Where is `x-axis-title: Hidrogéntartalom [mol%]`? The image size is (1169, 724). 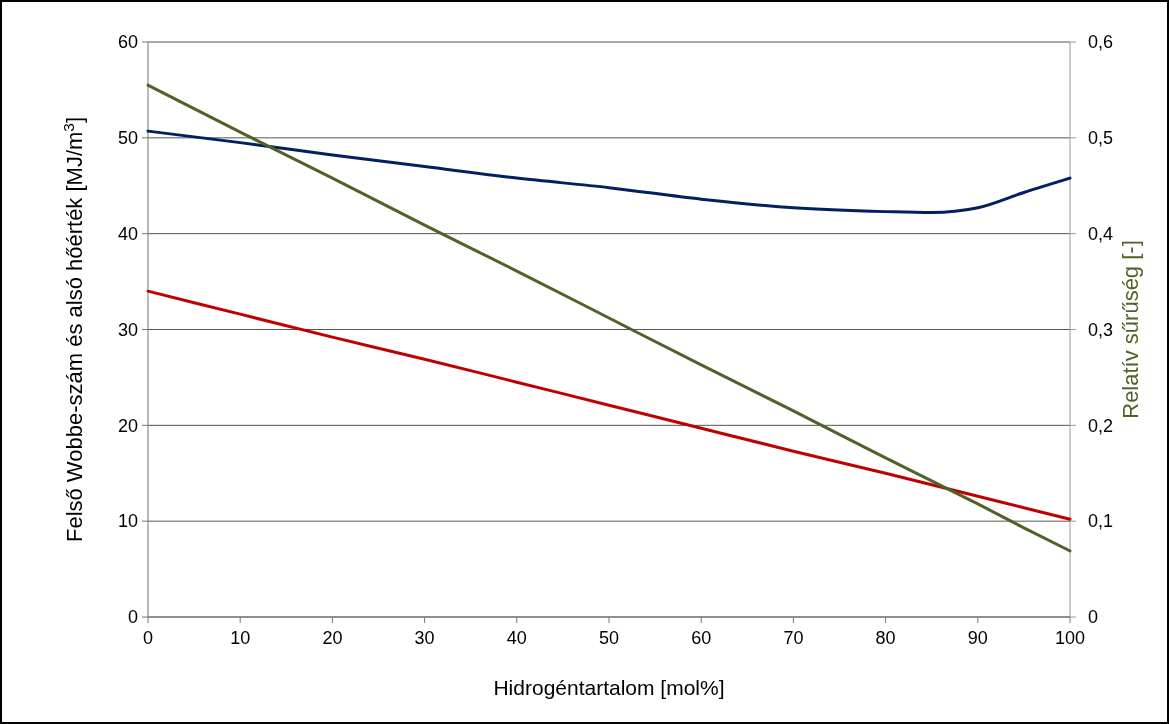 x-axis-title: Hidrogéntartalom [mol%] is located at coordinates (609, 687).